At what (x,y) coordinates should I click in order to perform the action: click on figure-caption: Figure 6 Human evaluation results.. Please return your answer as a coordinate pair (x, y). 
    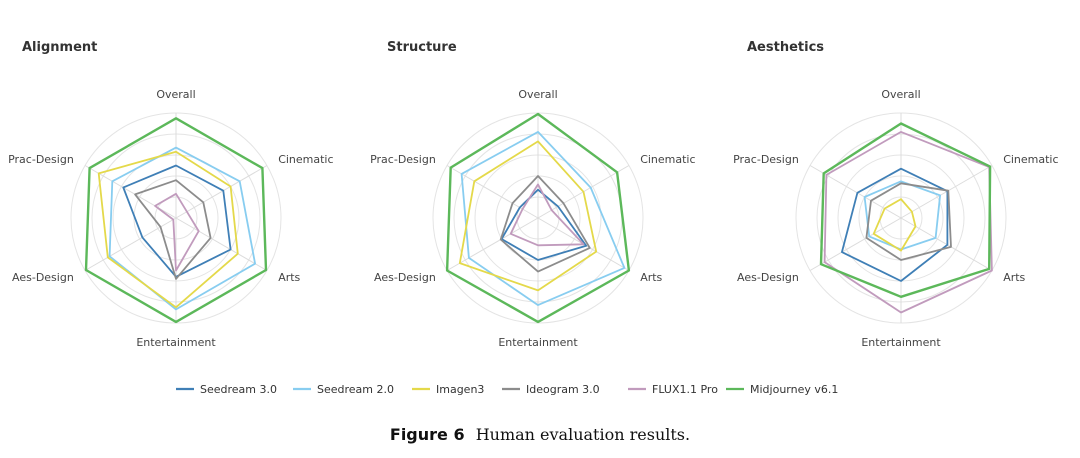
    Looking at the image, I should click on (540, 434).